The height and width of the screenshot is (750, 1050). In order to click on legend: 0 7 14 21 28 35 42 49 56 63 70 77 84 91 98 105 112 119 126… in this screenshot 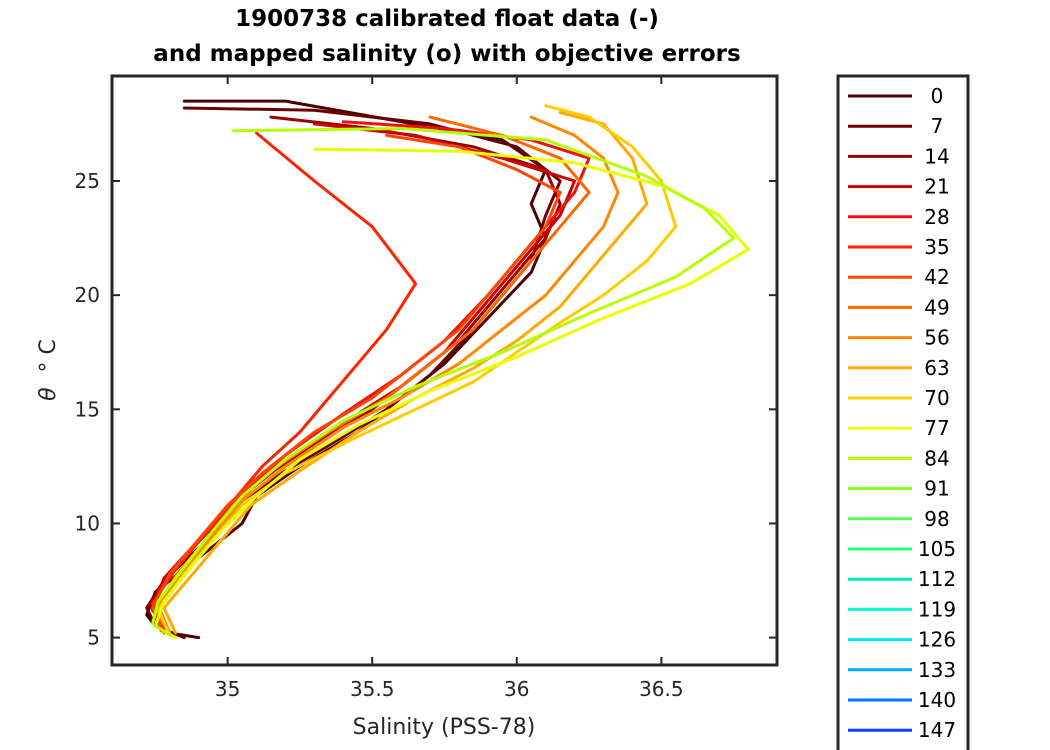, I will do `click(903, 412)`.